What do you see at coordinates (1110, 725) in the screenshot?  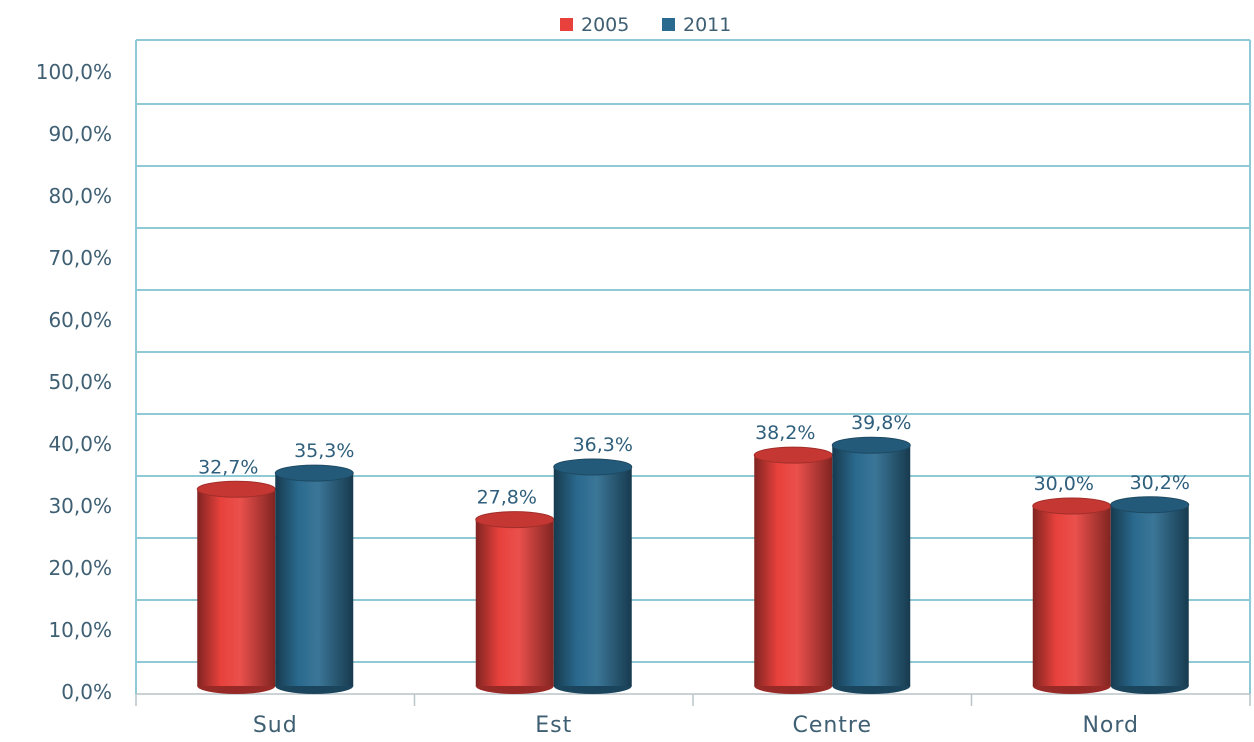 I see `x-category-label: Nord` at bounding box center [1110, 725].